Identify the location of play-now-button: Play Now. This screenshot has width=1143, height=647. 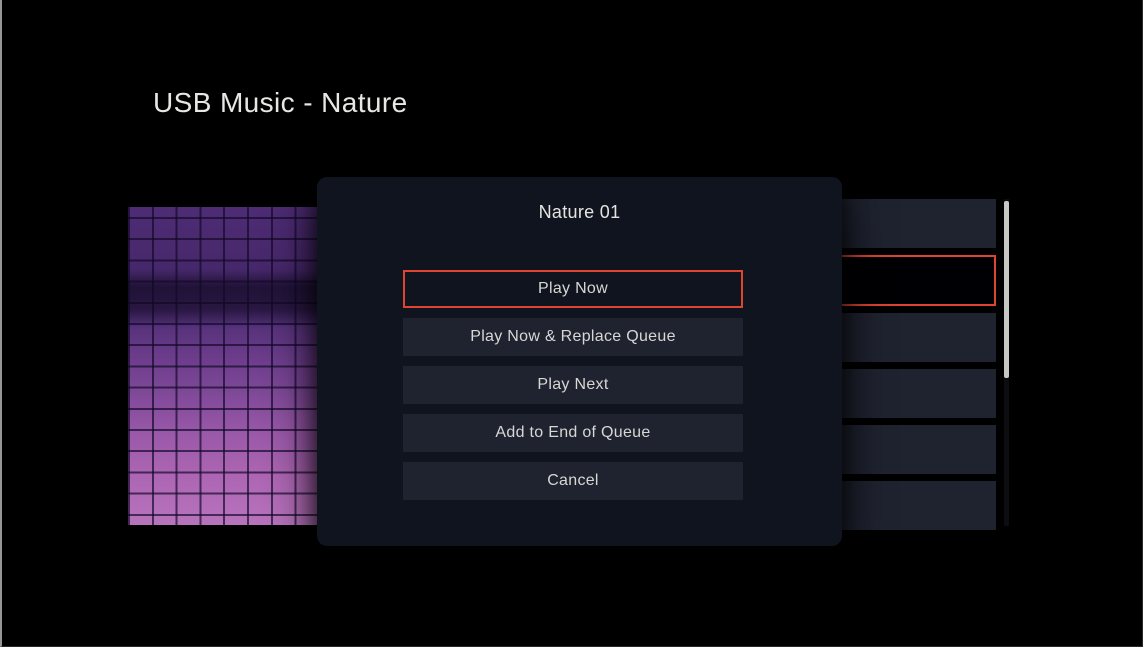
(573, 289).